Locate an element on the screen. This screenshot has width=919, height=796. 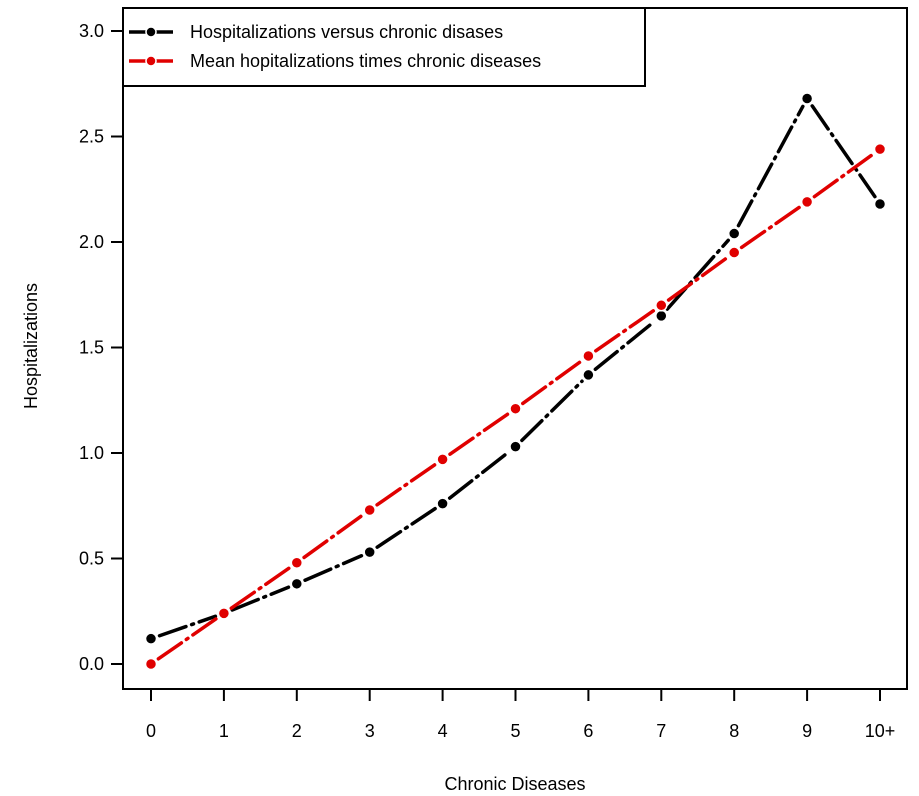
x-tick-label-1: 1 is located at coordinates (224, 731).